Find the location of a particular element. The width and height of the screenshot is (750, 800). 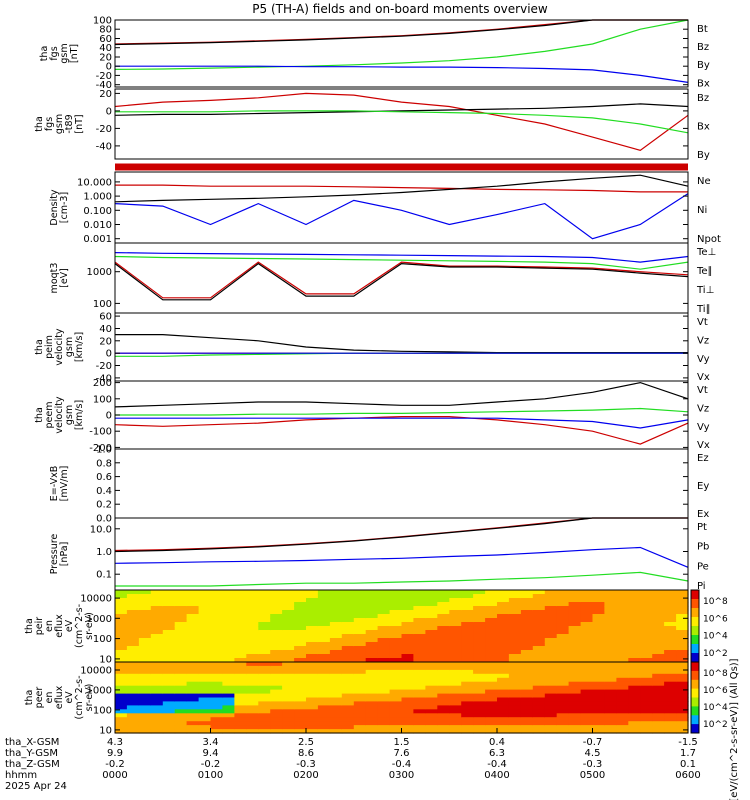

series-line-by is located at coordinates (401, 44).